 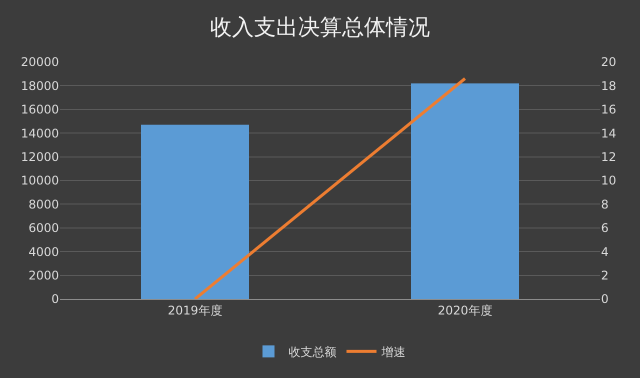 I want to click on y-tick-label: 12000, so click(x=39, y=157).